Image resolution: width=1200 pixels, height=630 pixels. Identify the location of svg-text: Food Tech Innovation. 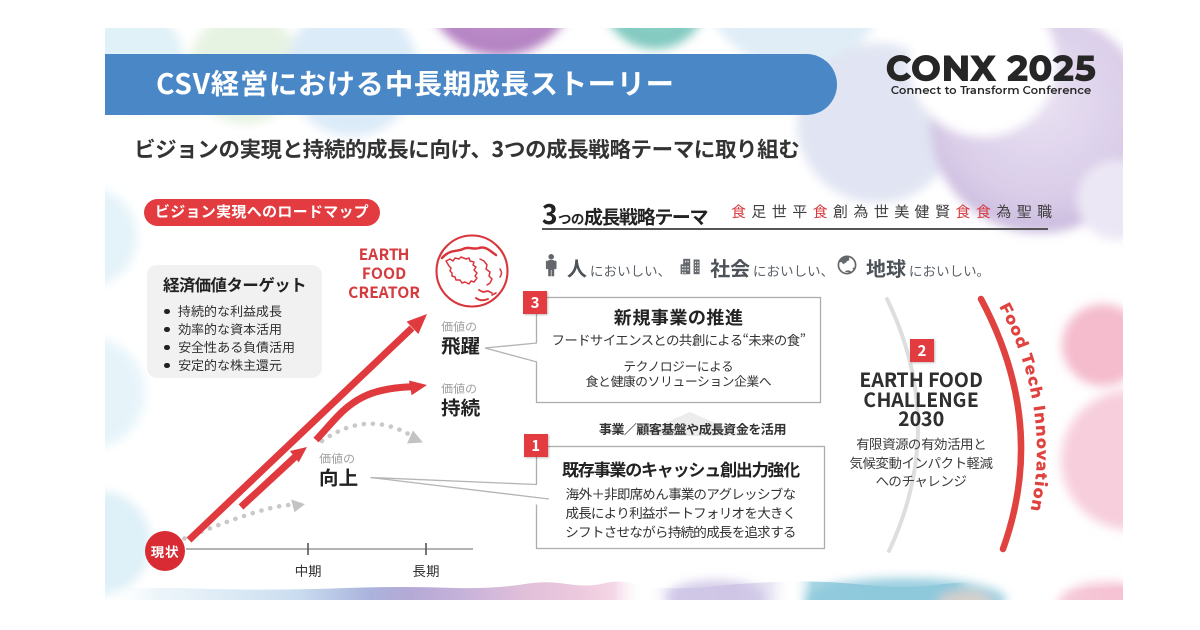
(1023, 407).